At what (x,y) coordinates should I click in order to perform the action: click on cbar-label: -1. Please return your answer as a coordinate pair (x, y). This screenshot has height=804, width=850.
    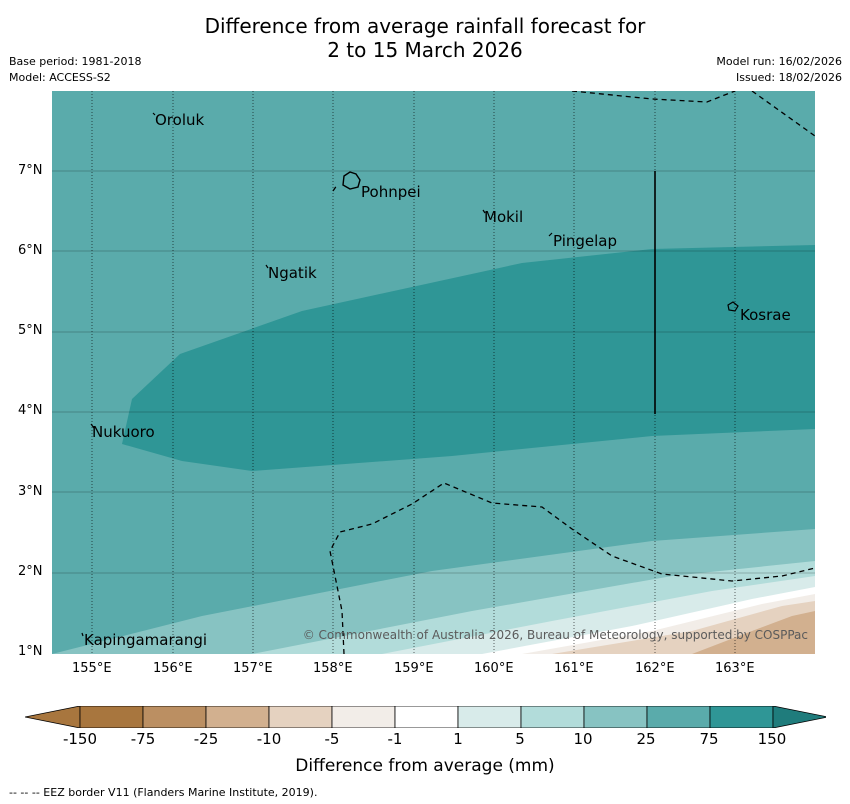
    Looking at the image, I should click on (395, 739).